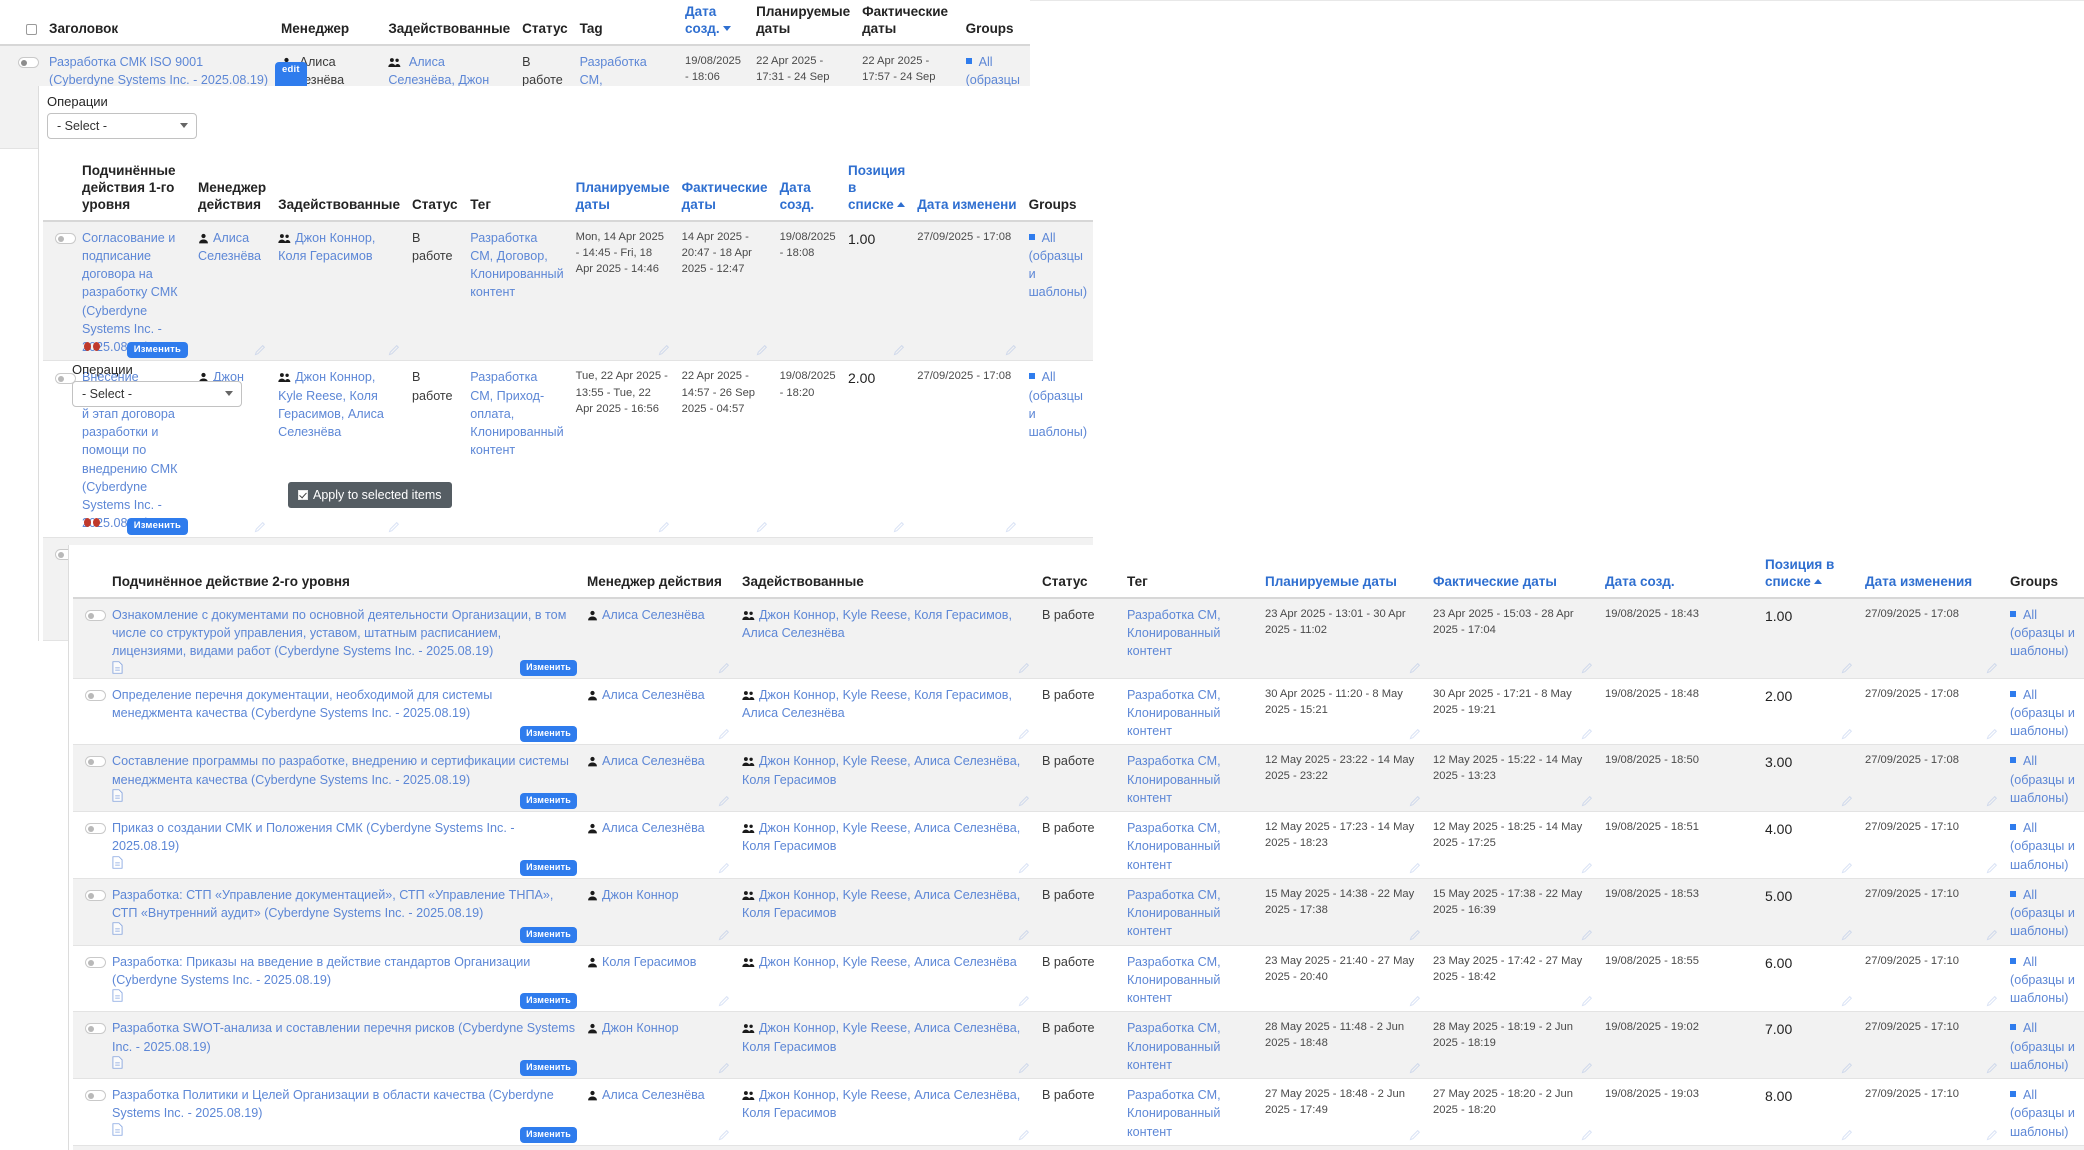 The image size is (2084, 1150). What do you see at coordinates (1513, 576) in the screenshot?
I see `level2-col-actual: Фактические даты` at bounding box center [1513, 576].